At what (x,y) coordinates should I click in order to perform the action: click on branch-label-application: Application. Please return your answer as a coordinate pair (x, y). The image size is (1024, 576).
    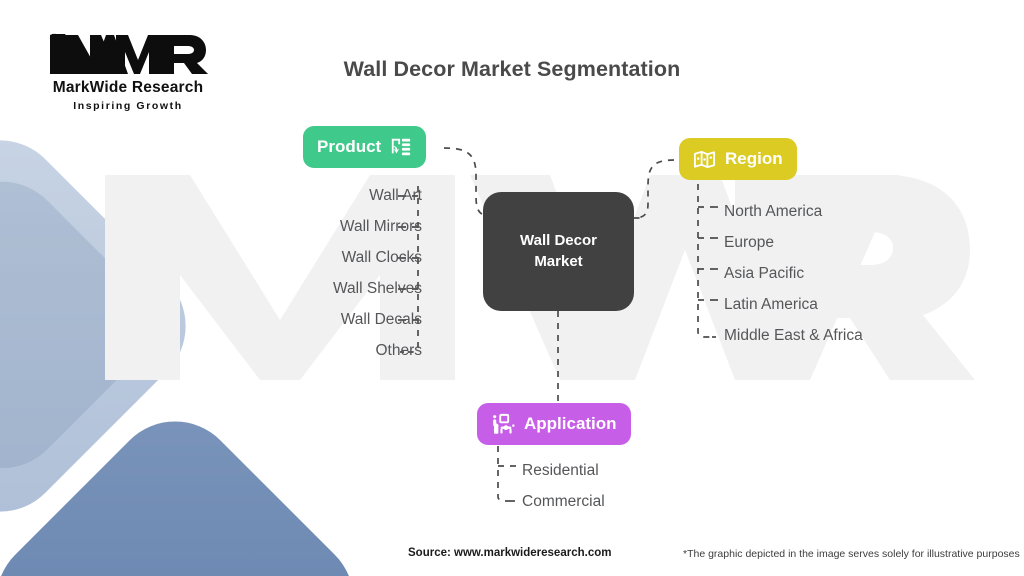
    Looking at the image, I should click on (570, 423).